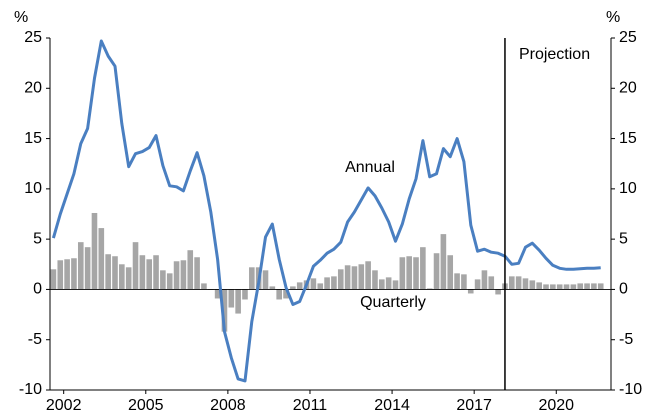 The image size is (649, 414). Describe the element at coordinates (626, 339) in the screenshot. I see `y2-tick-label: -5` at that location.